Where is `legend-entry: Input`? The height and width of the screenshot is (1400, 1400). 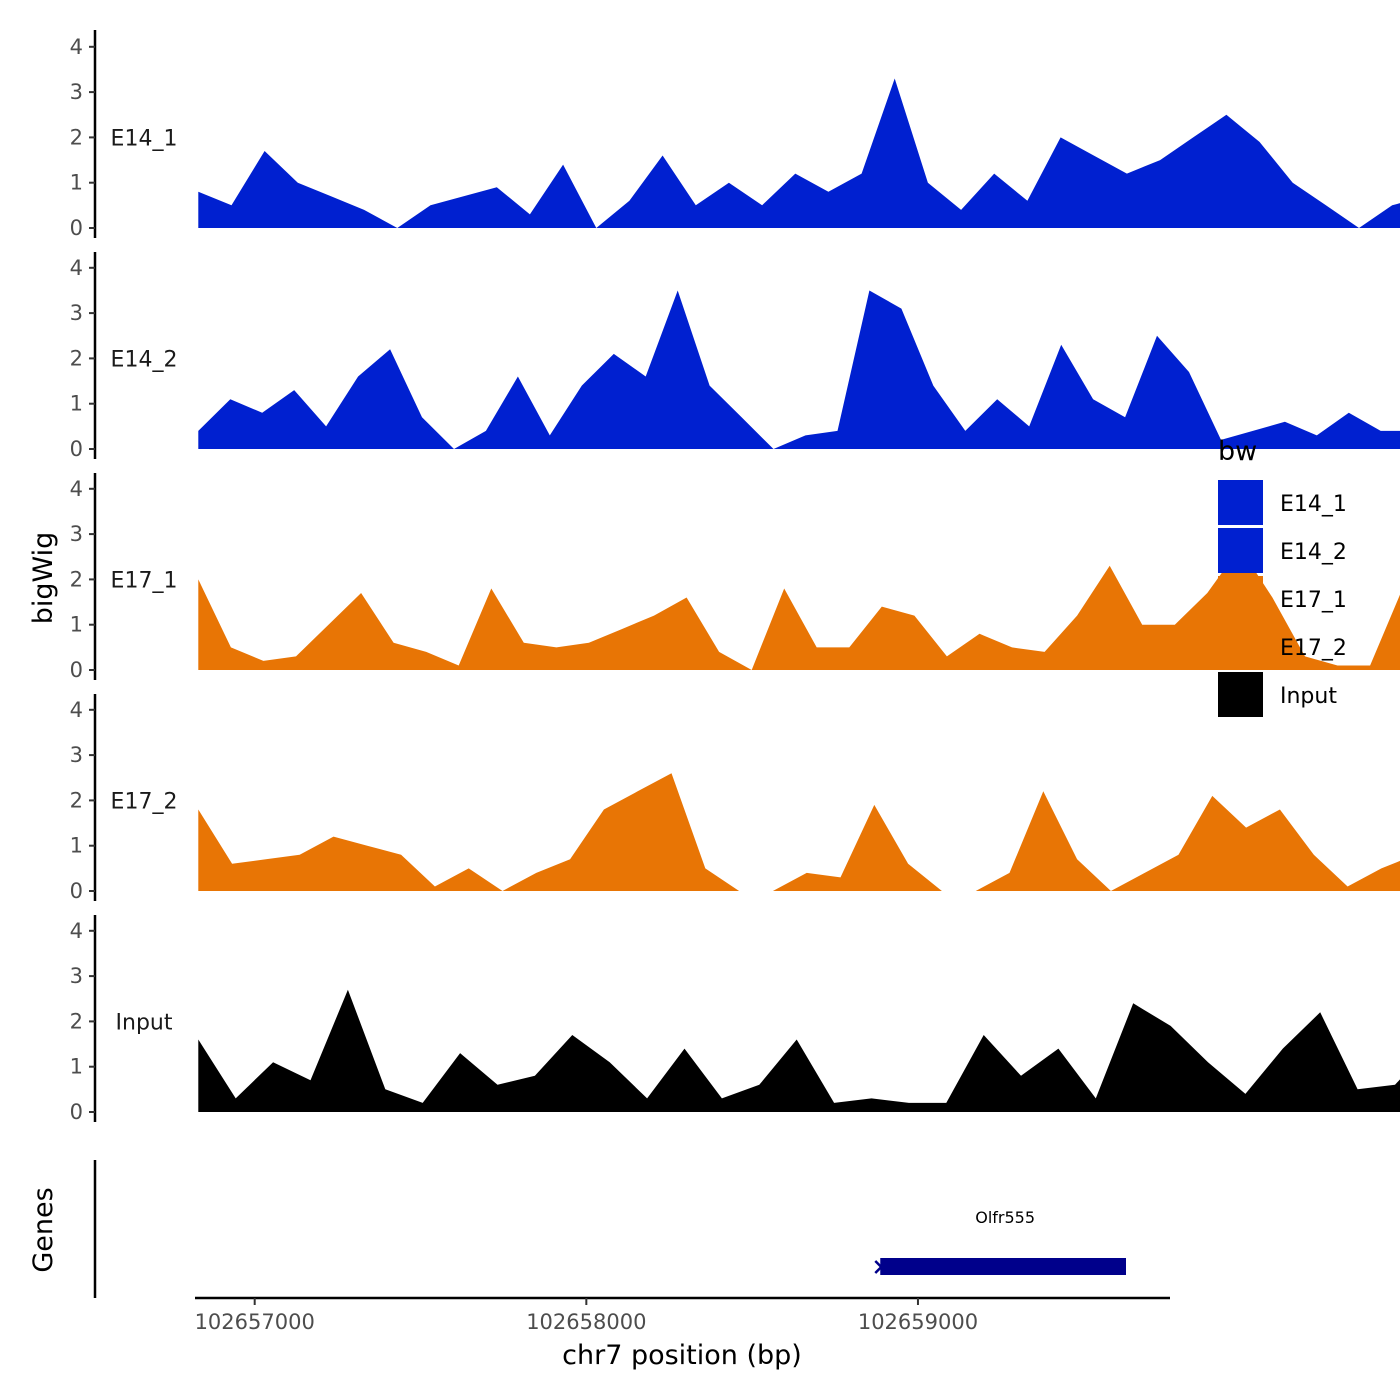
legend-entry: Input is located at coordinates (1277, 694).